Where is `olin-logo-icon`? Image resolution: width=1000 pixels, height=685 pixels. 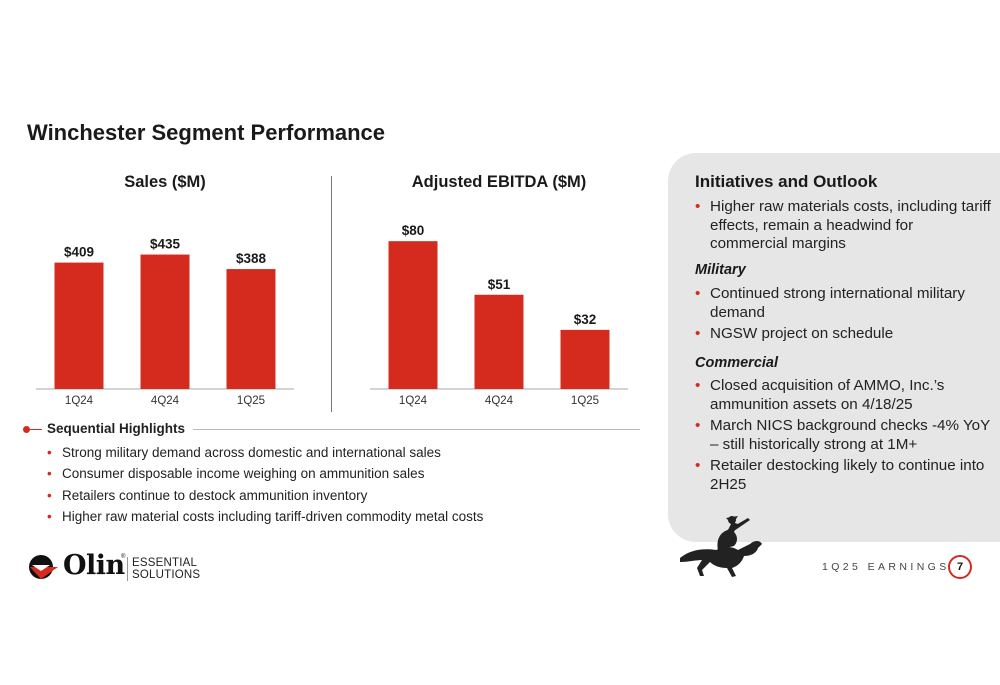 olin-logo-icon is located at coordinates (43, 567).